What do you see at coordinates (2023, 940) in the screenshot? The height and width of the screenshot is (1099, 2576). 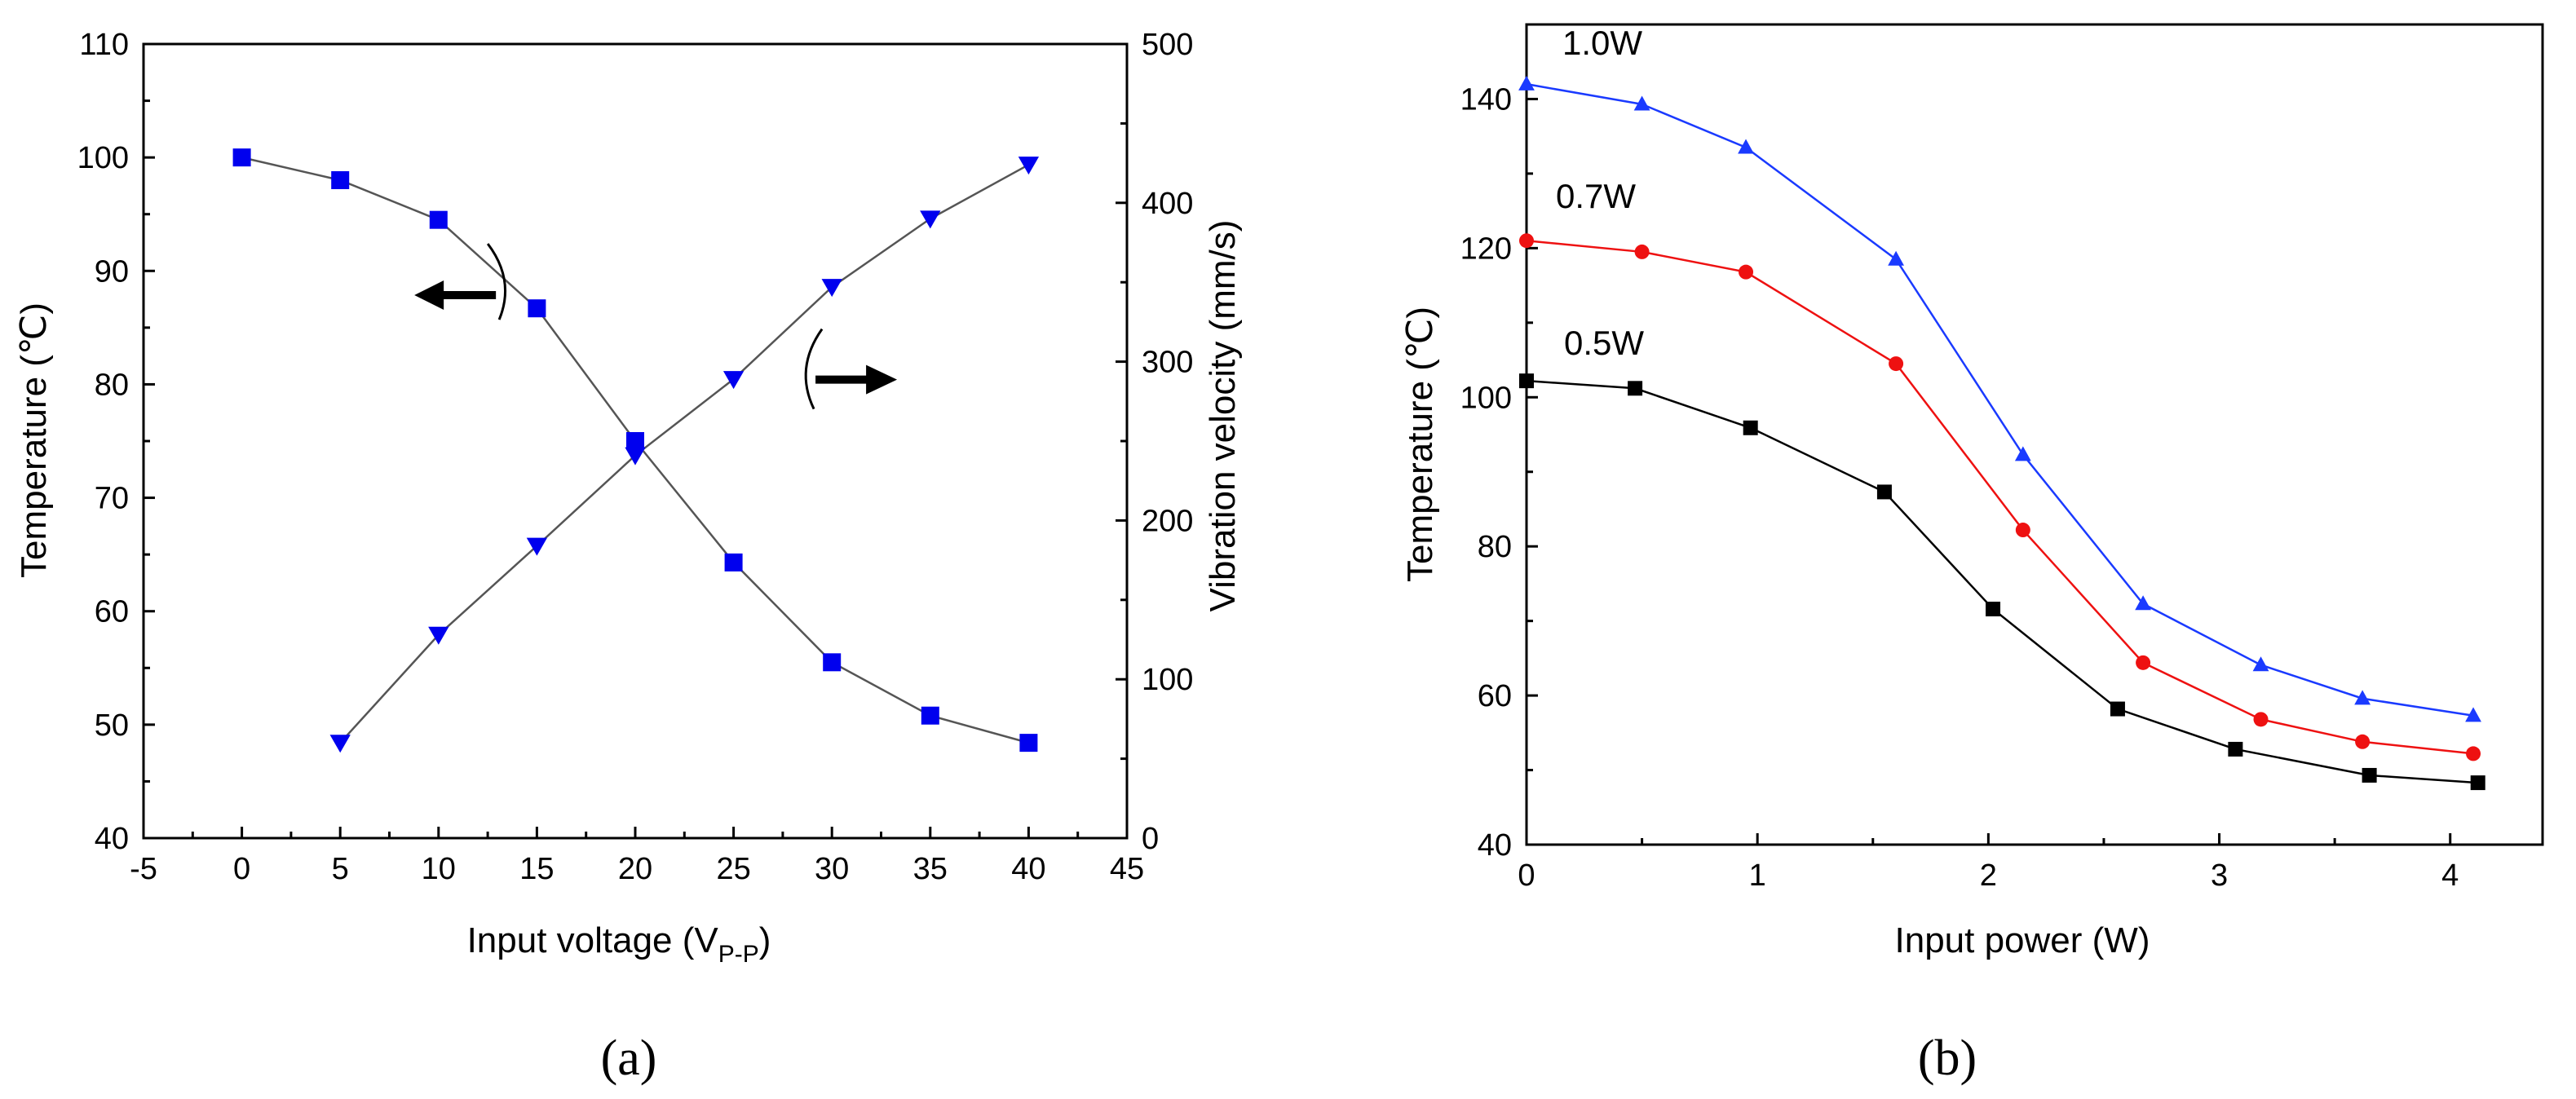 I see `panel-b-x-axis-label: Input power (W)` at bounding box center [2023, 940].